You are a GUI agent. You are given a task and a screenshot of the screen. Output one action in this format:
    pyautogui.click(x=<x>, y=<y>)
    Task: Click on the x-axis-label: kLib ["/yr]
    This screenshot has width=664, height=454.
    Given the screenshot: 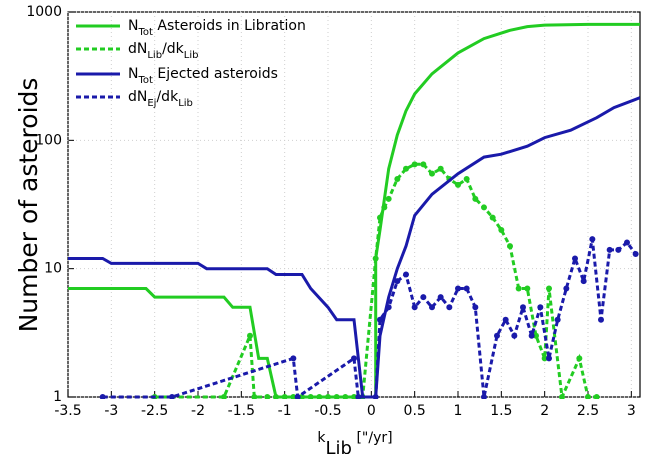 What is the action you would take?
    pyautogui.click(x=354, y=442)
    